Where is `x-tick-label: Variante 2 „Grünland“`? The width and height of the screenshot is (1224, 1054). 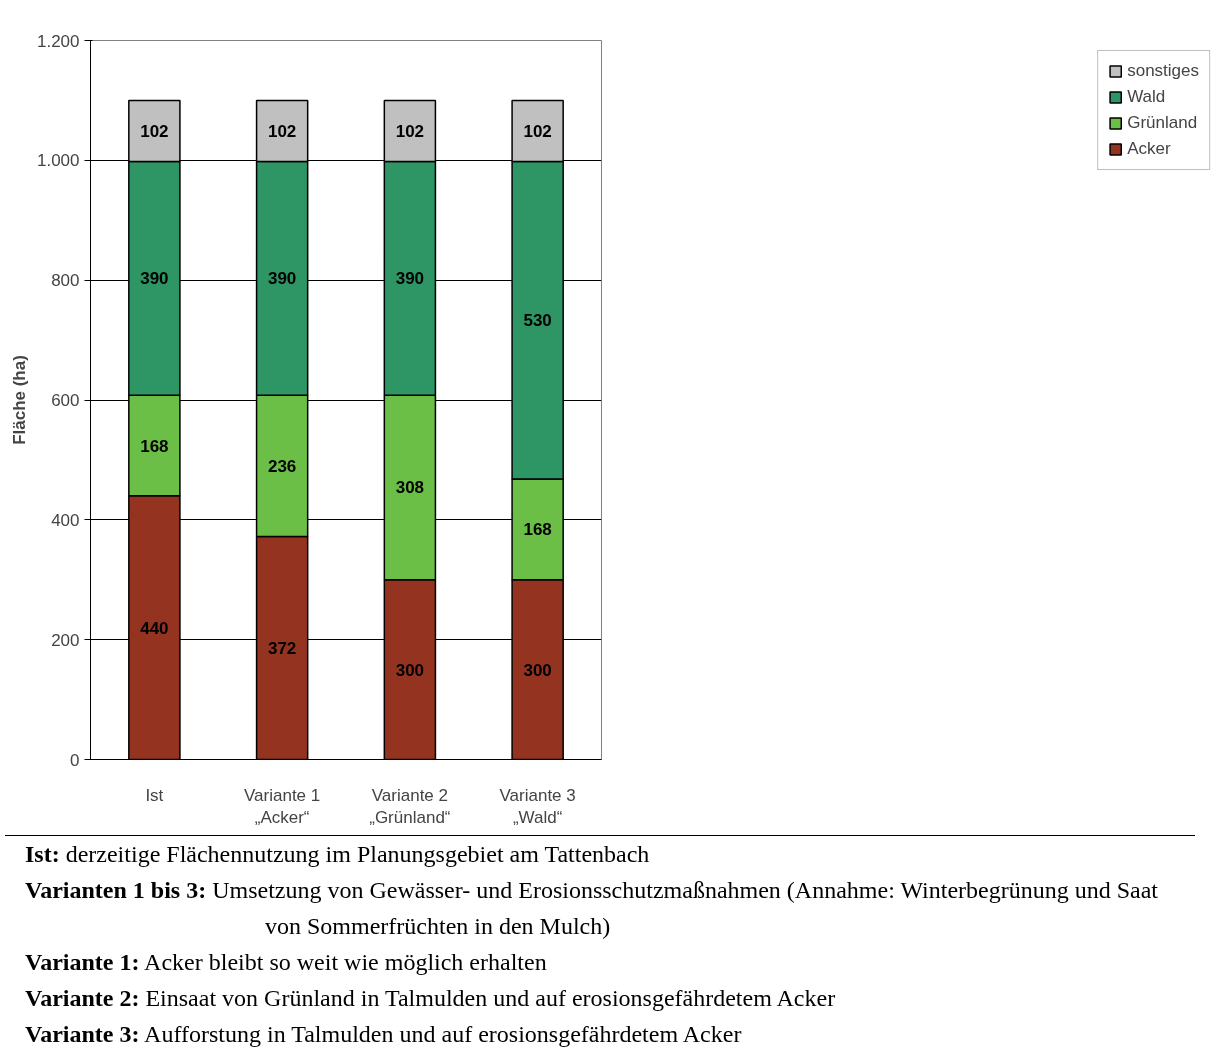
x-tick-label: Variante 2 „Grünland“ is located at coordinates (410, 806).